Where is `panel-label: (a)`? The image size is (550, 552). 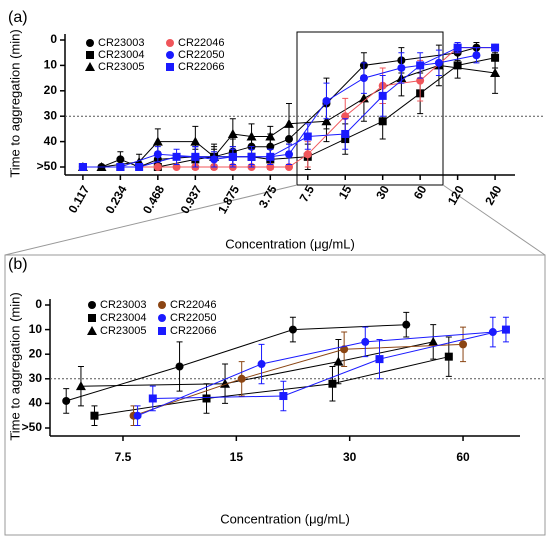
panel-label: (a) is located at coordinates (18, 17).